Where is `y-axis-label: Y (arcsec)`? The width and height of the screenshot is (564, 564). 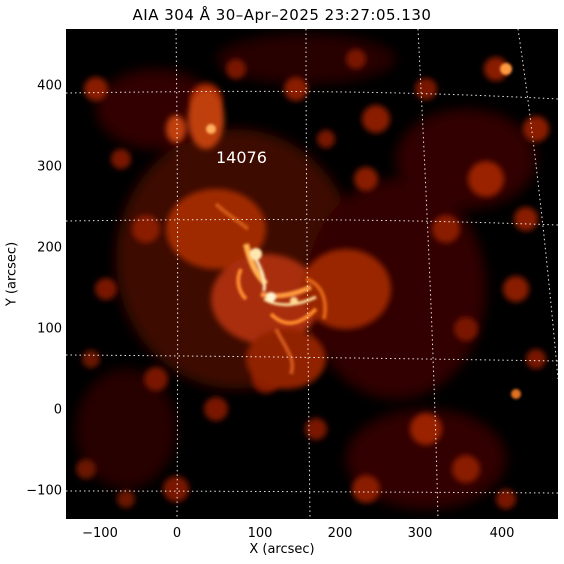 y-axis-label: Y (arcsec) is located at coordinates (12, 274).